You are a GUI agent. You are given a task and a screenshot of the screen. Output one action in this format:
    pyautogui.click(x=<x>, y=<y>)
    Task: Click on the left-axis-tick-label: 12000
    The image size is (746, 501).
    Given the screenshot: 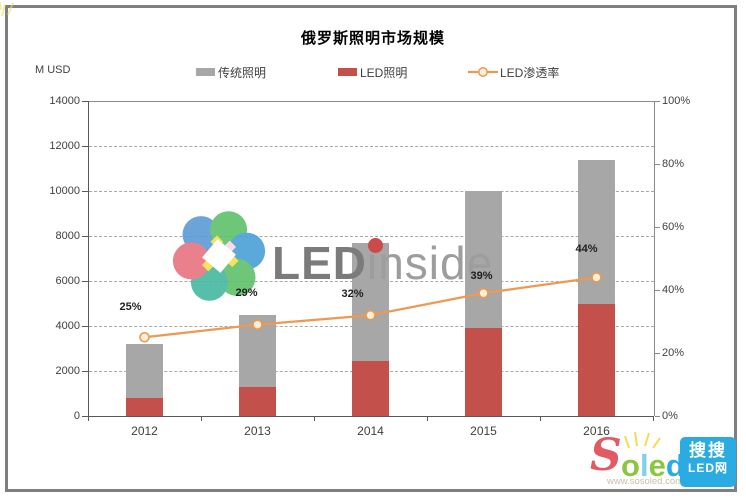 What is the action you would take?
    pyautogui.click(x=64, y=146)
    